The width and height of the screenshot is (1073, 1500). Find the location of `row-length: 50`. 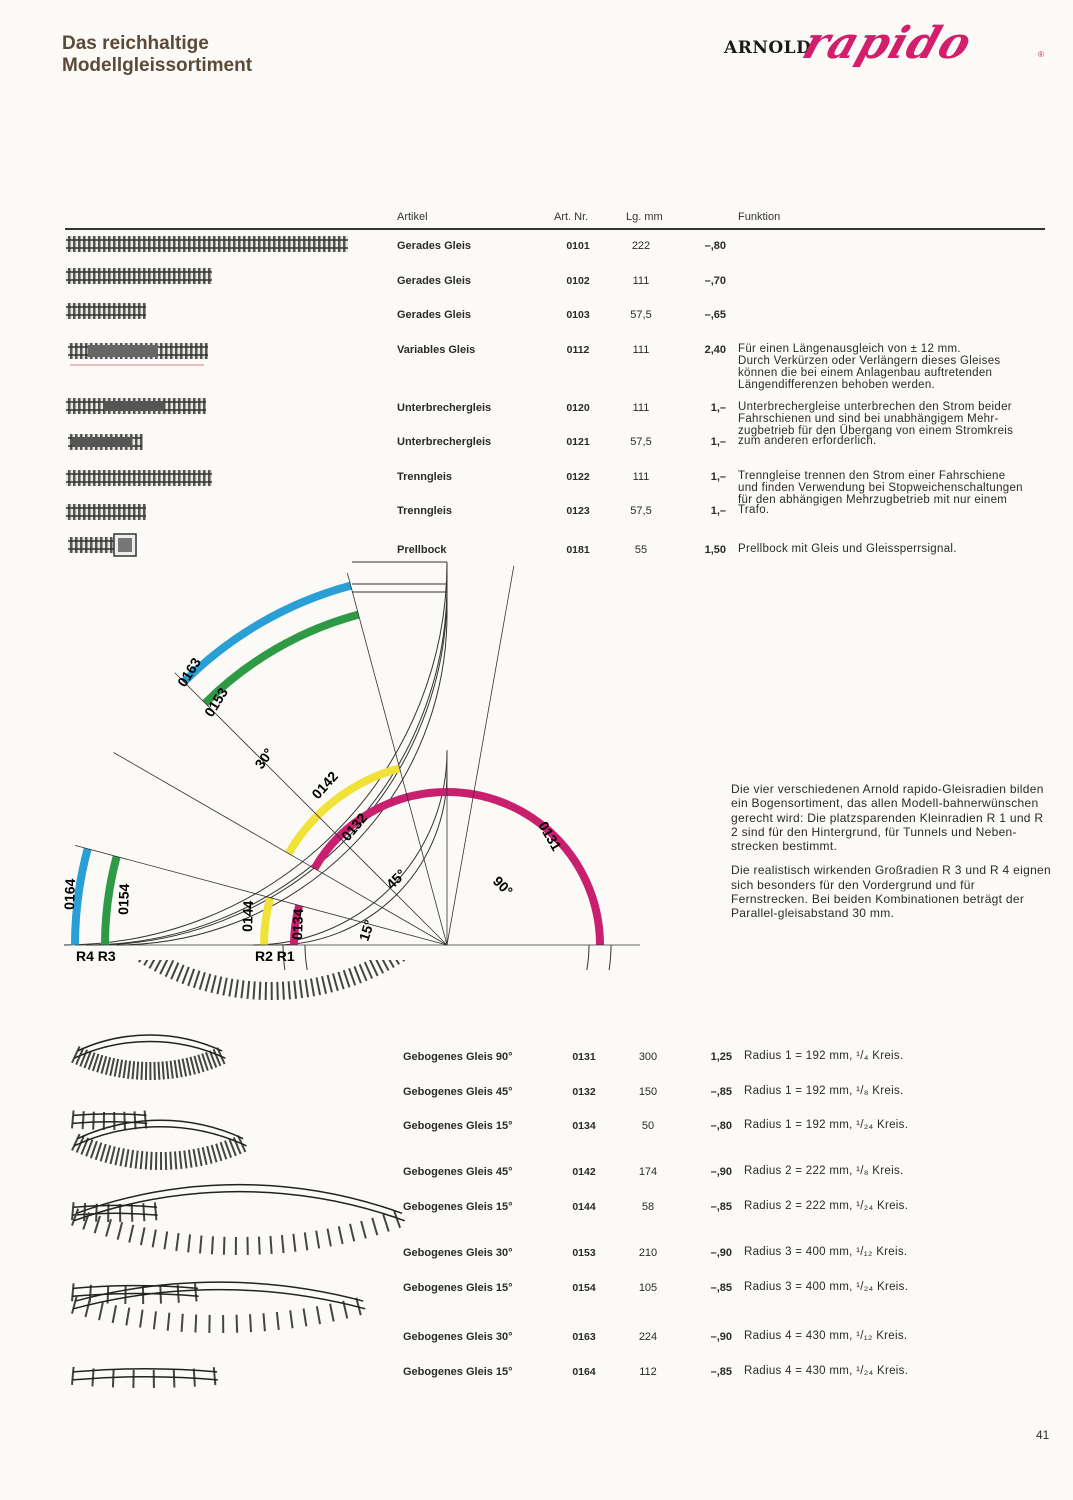

row-length: 50 is located at coordinates (648, 1126).